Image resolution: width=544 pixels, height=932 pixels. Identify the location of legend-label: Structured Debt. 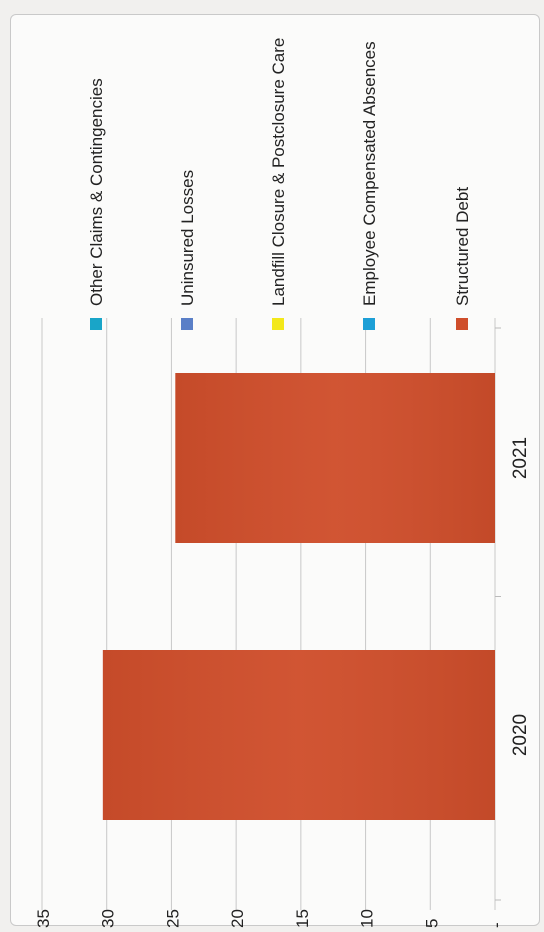
(462, 246).